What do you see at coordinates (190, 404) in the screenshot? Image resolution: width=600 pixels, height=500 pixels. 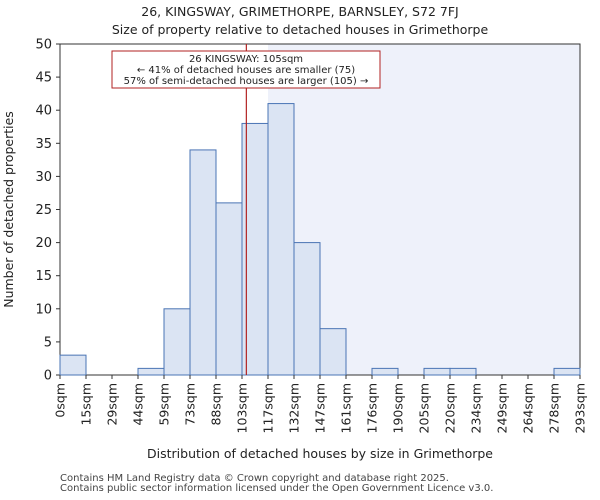 I see `x-tick-label: 73sqm` at bounding box center [190, 404].